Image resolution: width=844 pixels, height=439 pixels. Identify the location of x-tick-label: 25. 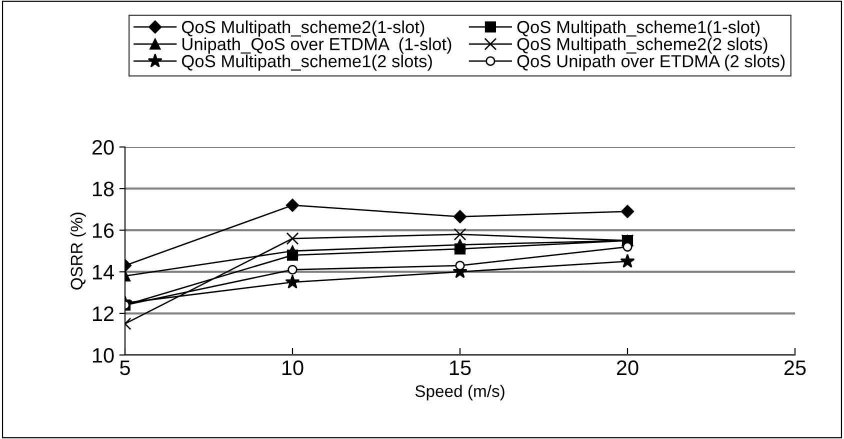
(795, 368).